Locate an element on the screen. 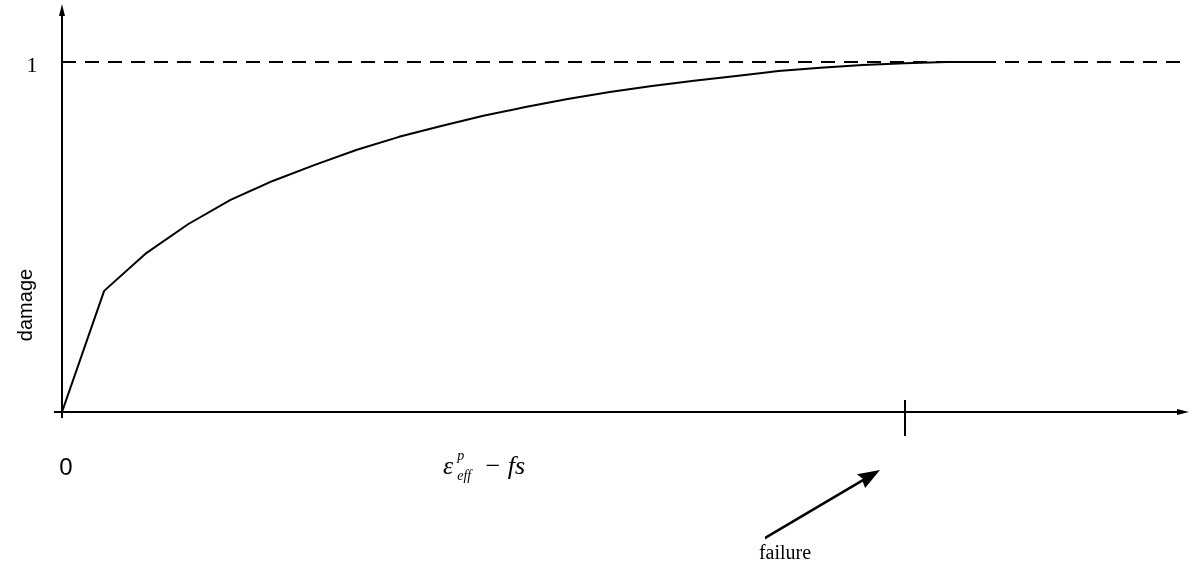 This screenshot has width=1199, height=573. text: 0 is located at coordinates (66, 466).